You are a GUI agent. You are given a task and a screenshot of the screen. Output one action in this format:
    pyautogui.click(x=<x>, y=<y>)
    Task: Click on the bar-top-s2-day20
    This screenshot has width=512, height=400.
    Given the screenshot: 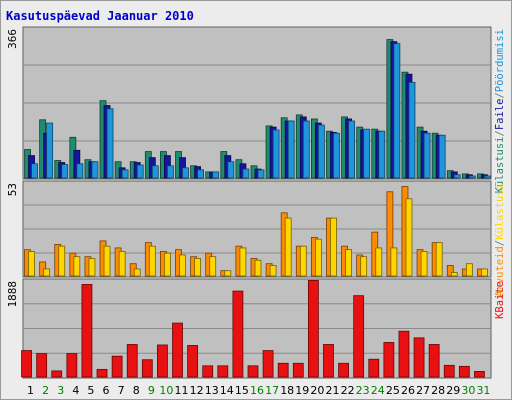 What is the action you would take?
    pyautogui.click(x=321, y=151)
    